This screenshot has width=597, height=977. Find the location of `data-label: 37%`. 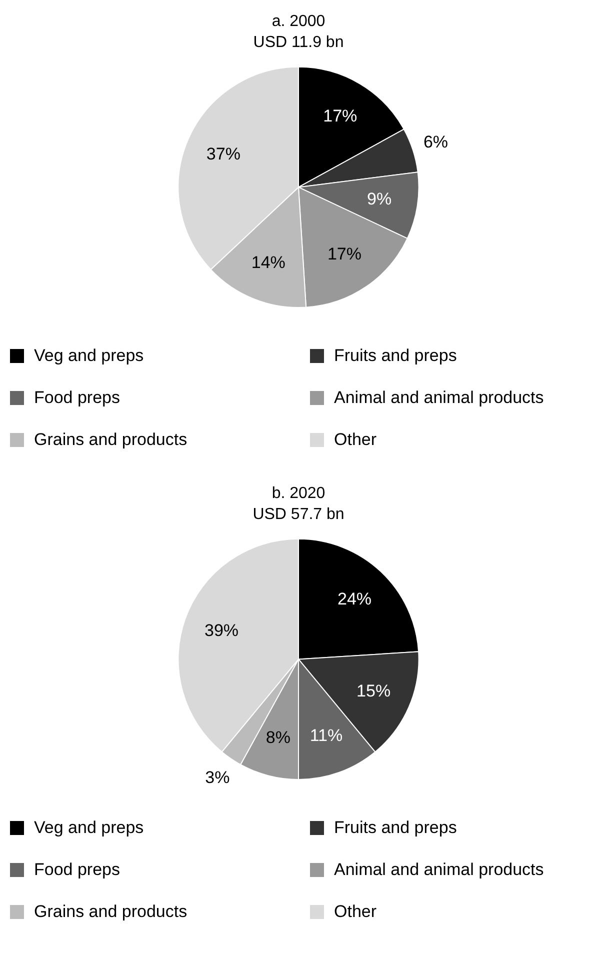

data-label: 37% is located at coordinates (223, 154).